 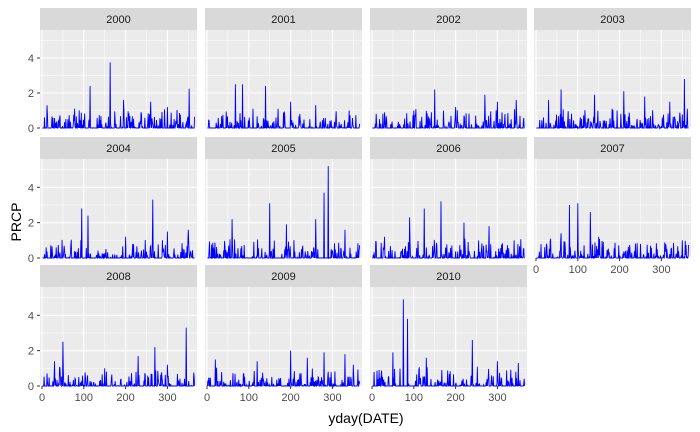 I want to click on facet-strip-label: 2004, so click(x=118, y=149).